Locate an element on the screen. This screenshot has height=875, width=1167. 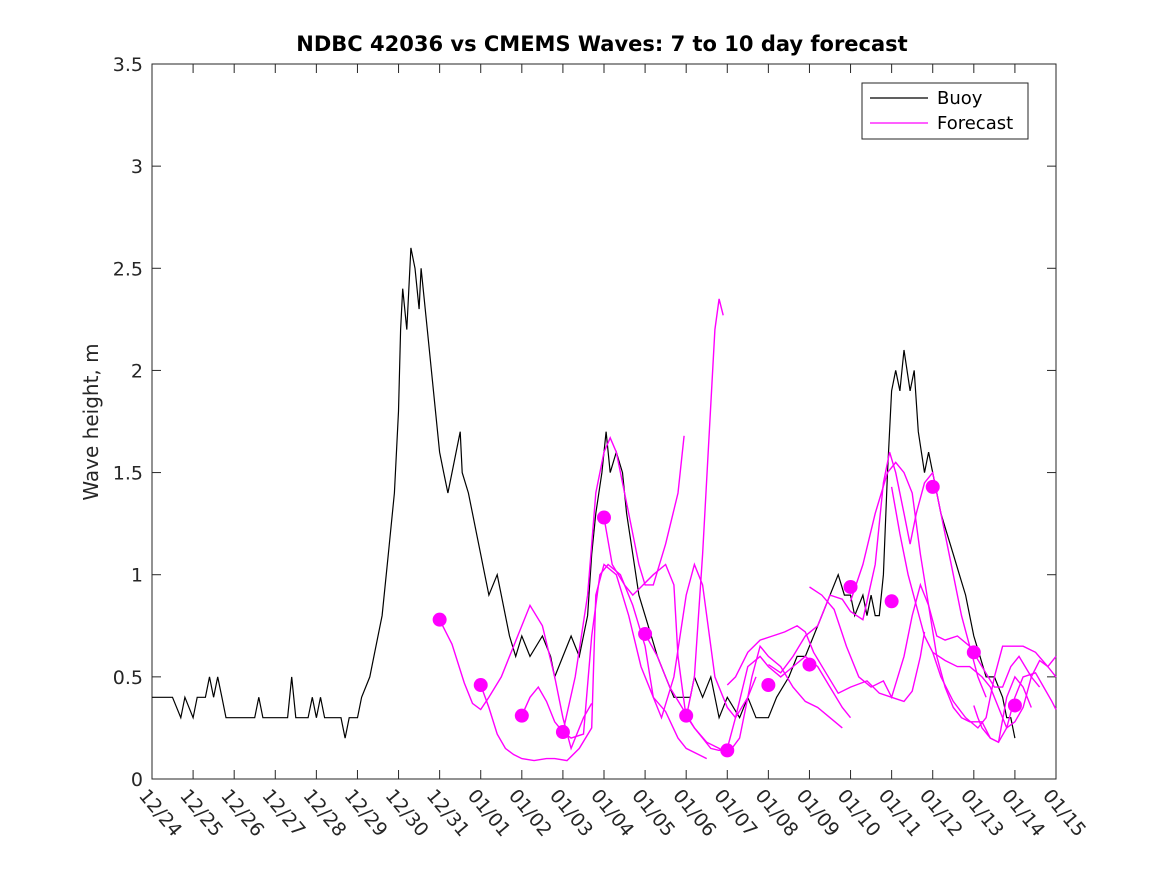
legend-label-forecast: Forecast is located at coordinates (975, 123).